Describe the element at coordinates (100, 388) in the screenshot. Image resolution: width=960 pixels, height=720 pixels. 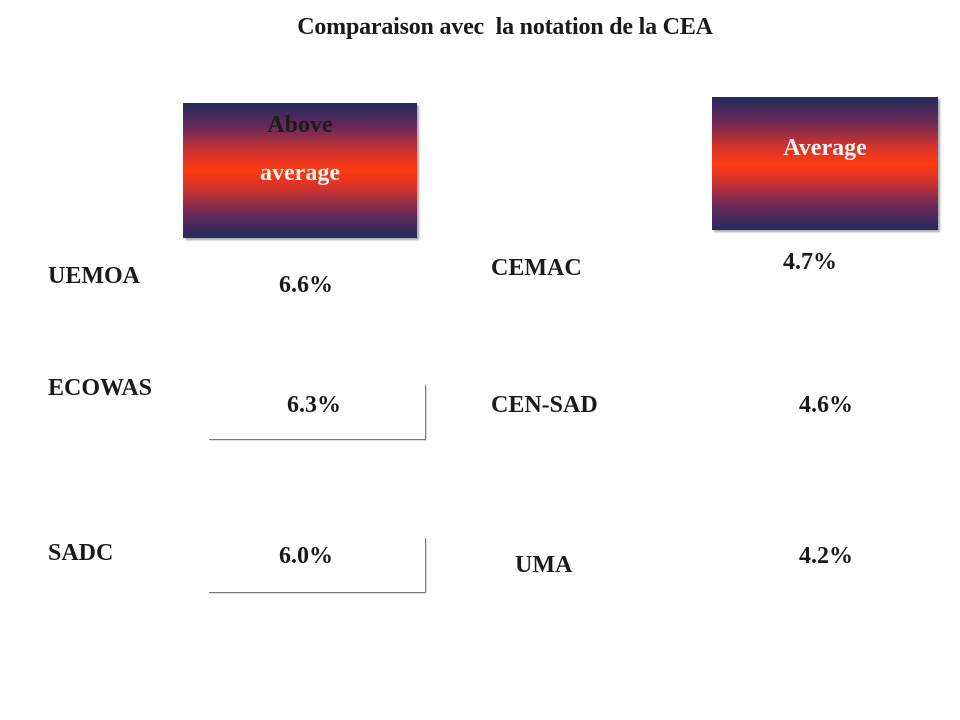
I see `region-name-ecowas: ECOWAS` at that location.